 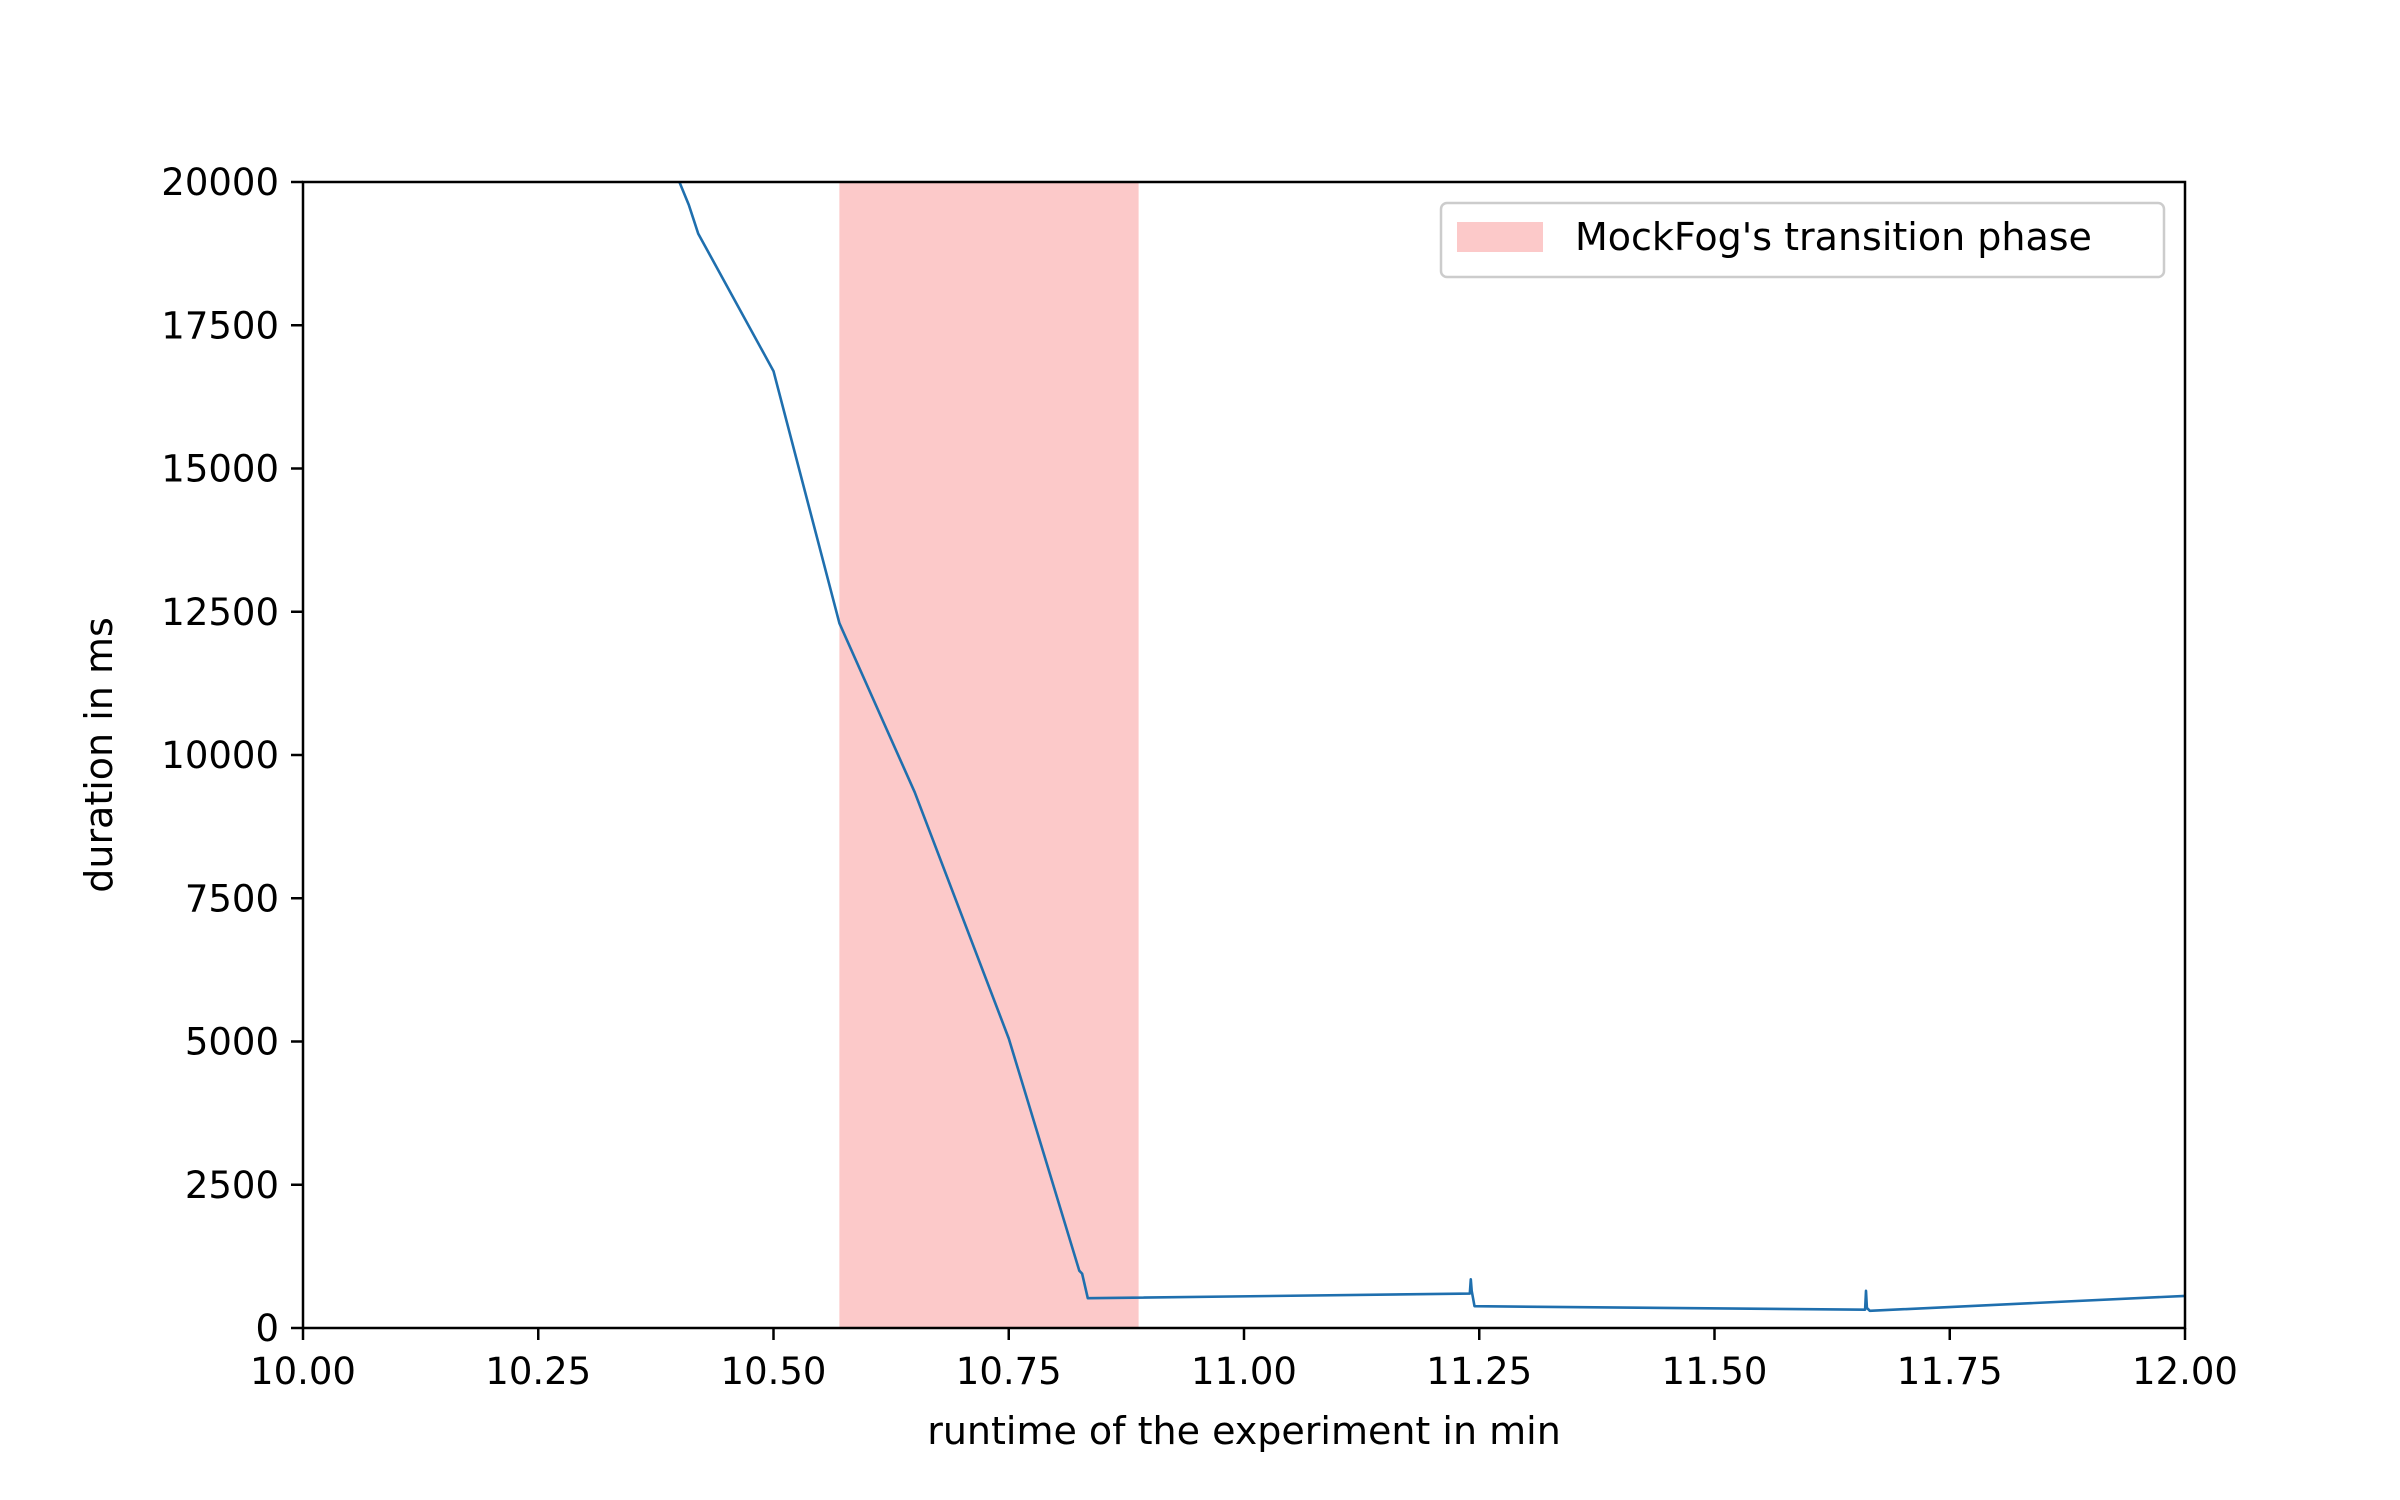 I want to click on y-tick-label: 0, so click(x=267, y=1328).